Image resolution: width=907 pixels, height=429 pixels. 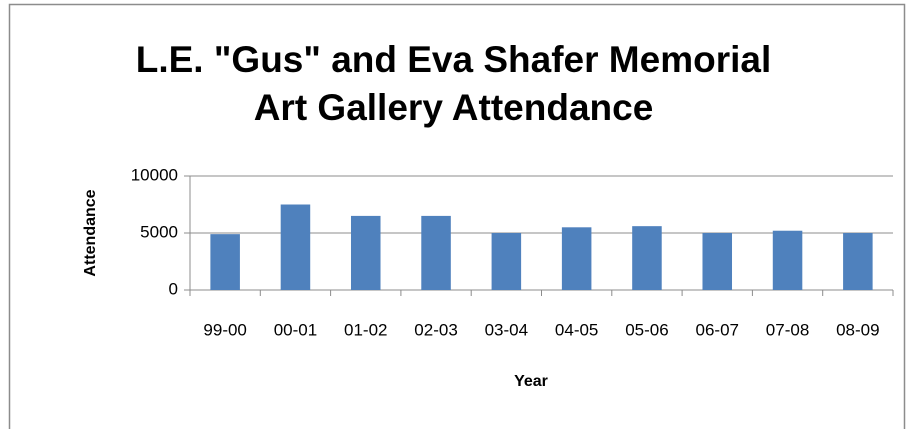 What do you see at coordinates (531, 381) in the screenshot?
I see `x-axis-label: Year` at bounding box center [531, 381].